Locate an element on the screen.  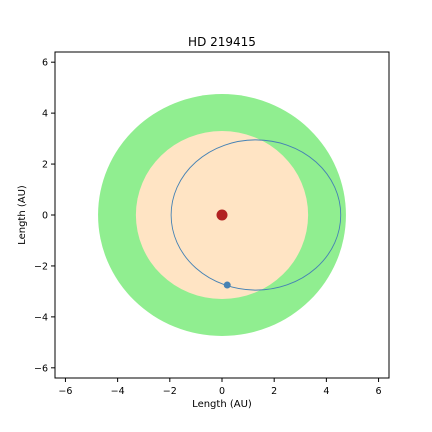
y-tick-label: −4 is located at coordinates (41, 317).